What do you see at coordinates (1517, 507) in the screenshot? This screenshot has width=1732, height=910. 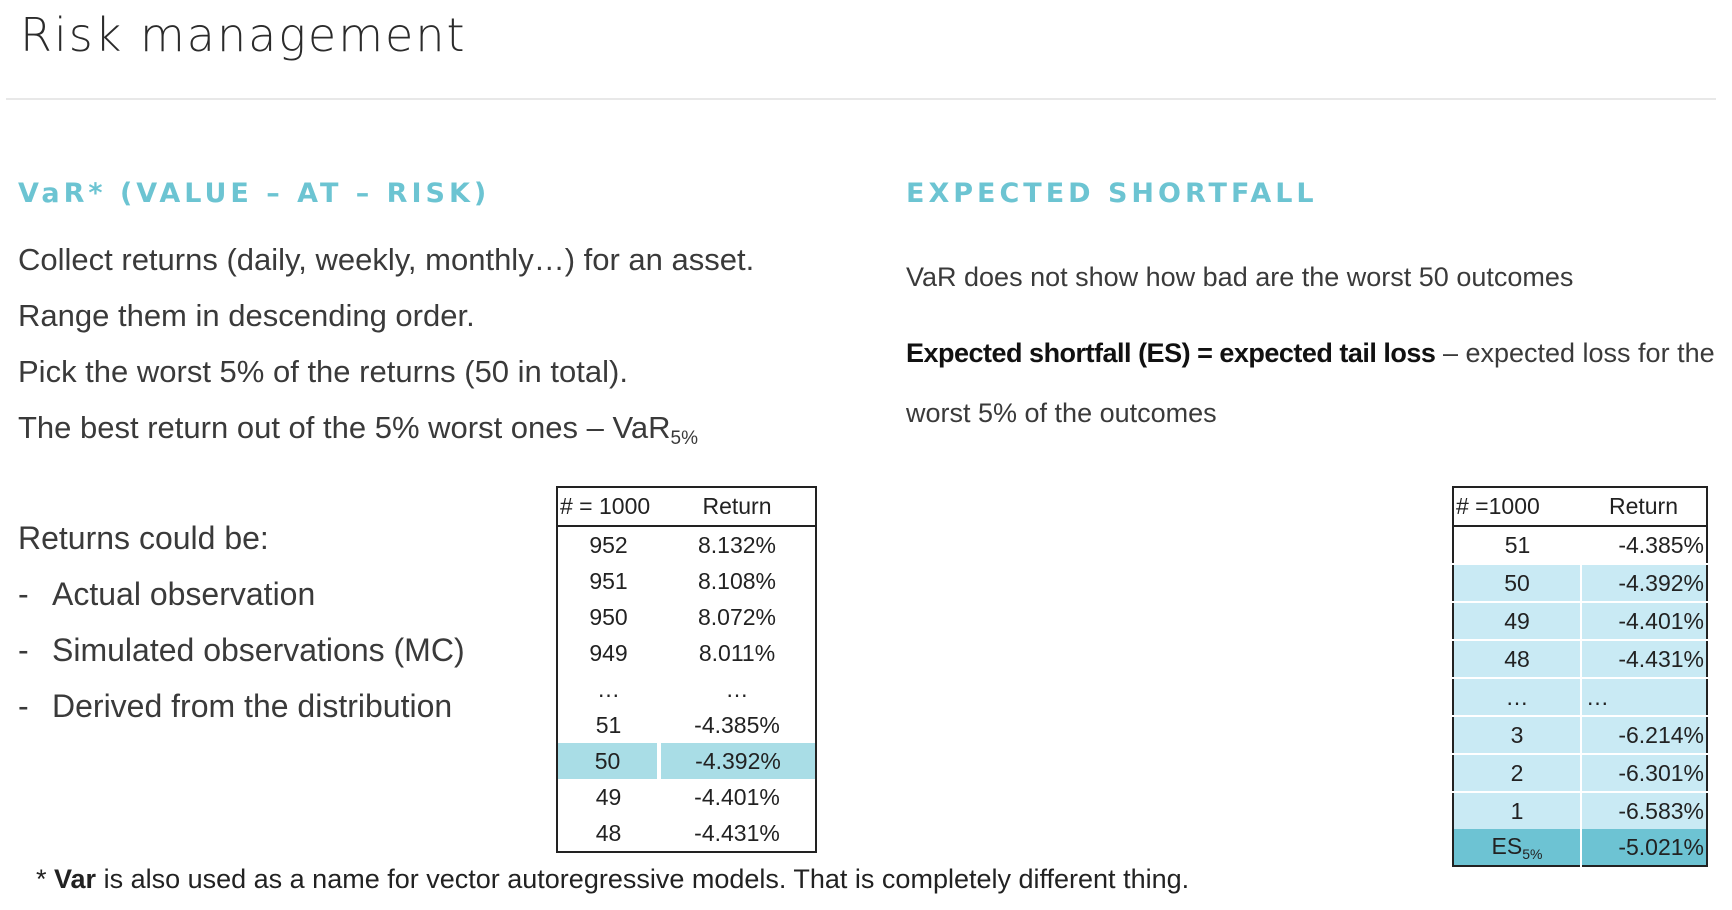 I see `table-header-count: # =1000` at bounding box center [1517, 507].